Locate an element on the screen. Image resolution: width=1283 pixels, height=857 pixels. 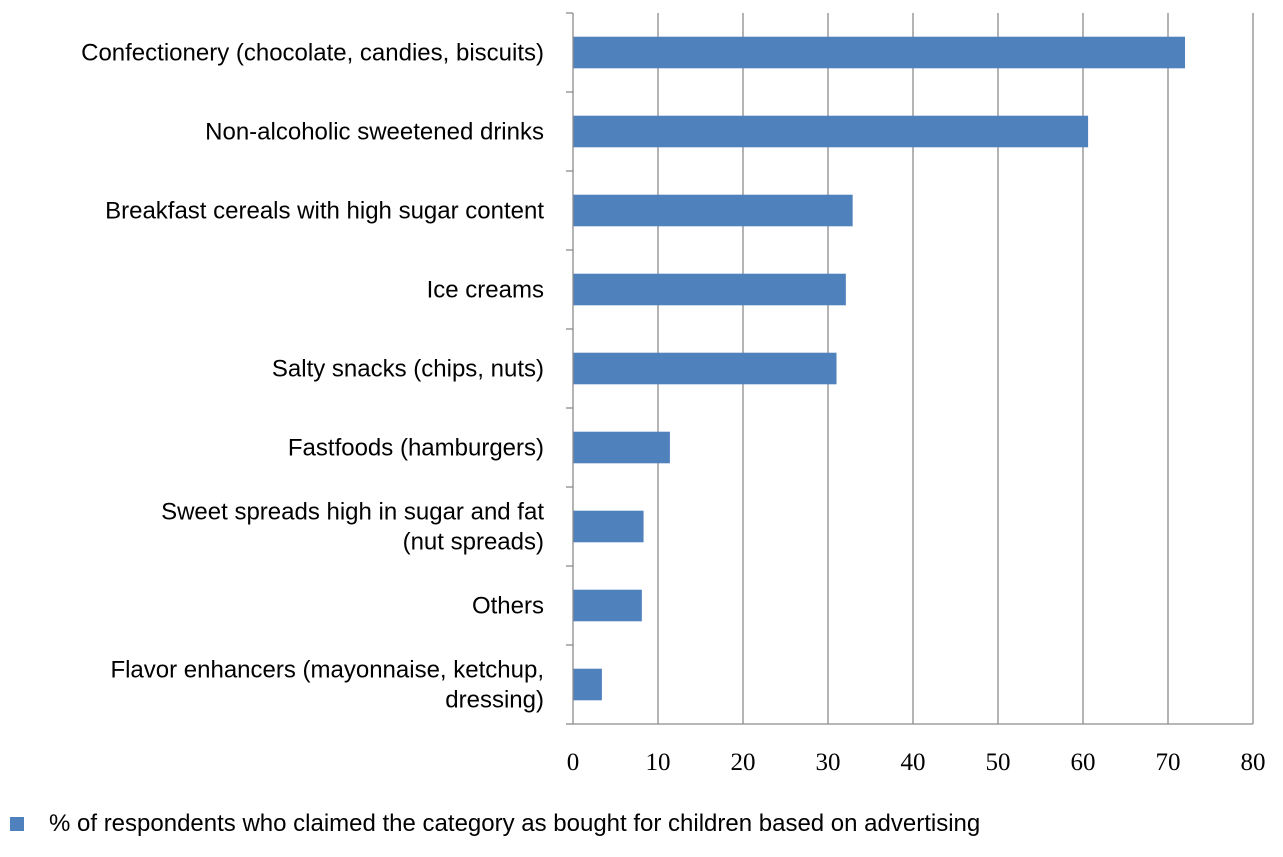
x-tick-label: 10 is located at coordinates (658, 762).